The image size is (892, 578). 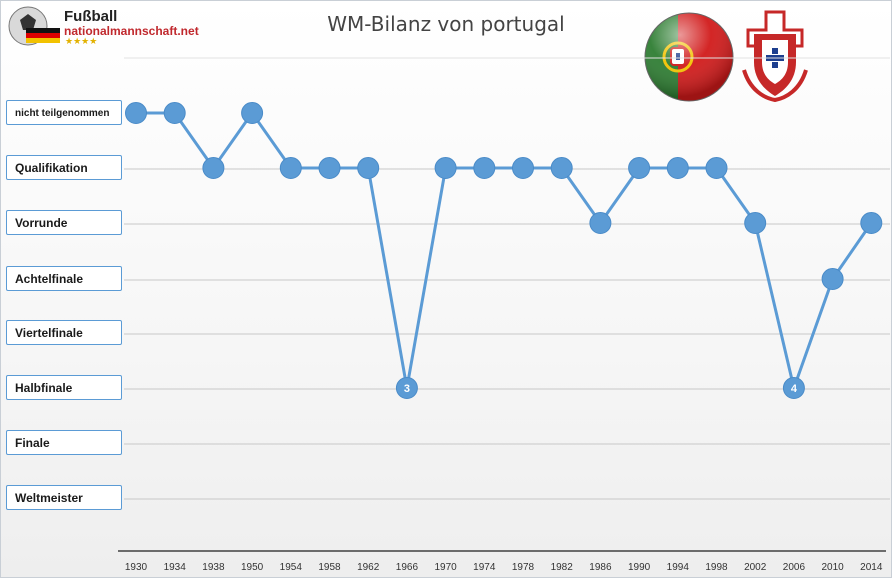 What do you see at coordinates (64, 497) in the screenshot?
I see `category-label: Weltmeister` at bounding box center [64, 497].